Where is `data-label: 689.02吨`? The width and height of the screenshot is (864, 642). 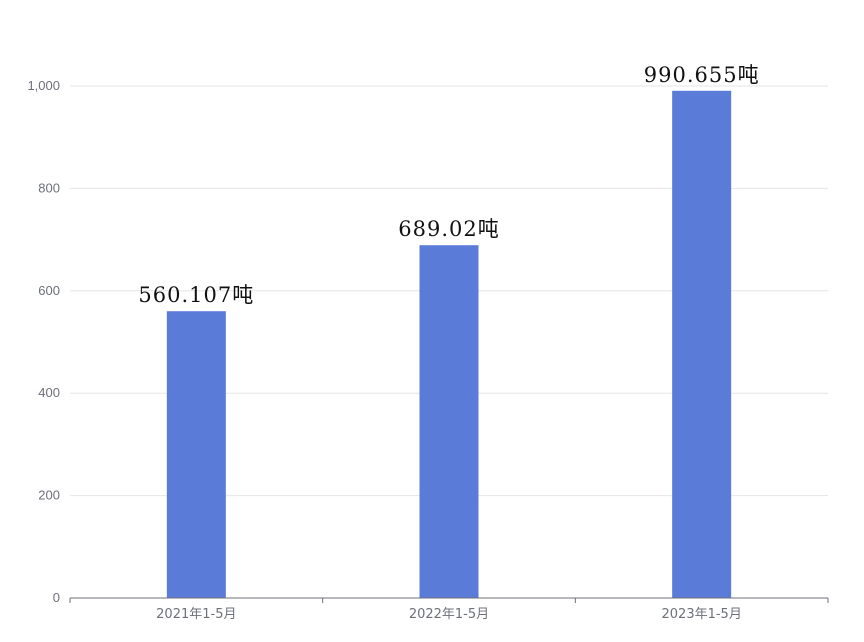
data-label: 689.02吨 is located at coordinates (448, 229).